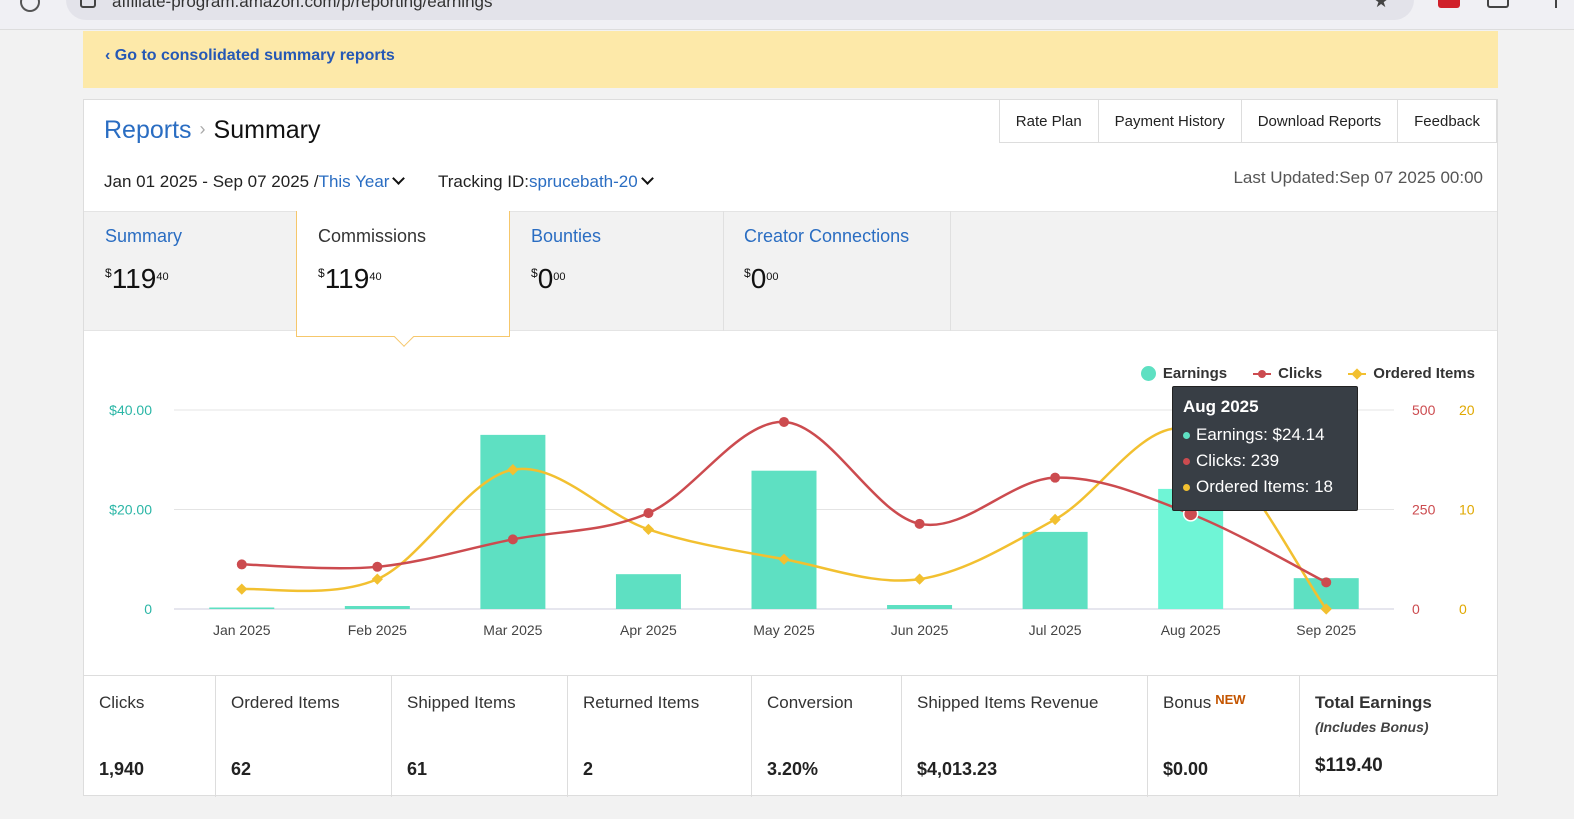 This screenshot has width=1574, height=819. Describe the element at coordinates (1447, 121) in the screenshot. I see `tab-feedback: Feedback` at that location.